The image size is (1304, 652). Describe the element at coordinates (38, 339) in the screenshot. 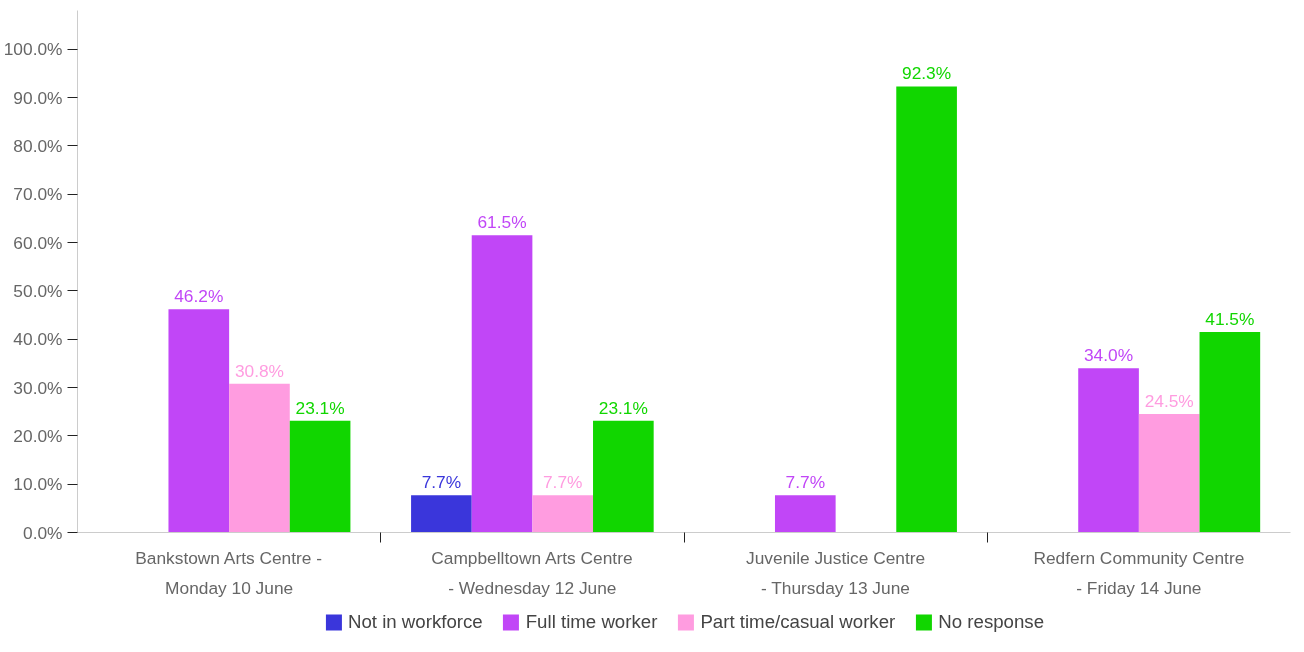

I see `y-tick-label: 40.0%` at that location.